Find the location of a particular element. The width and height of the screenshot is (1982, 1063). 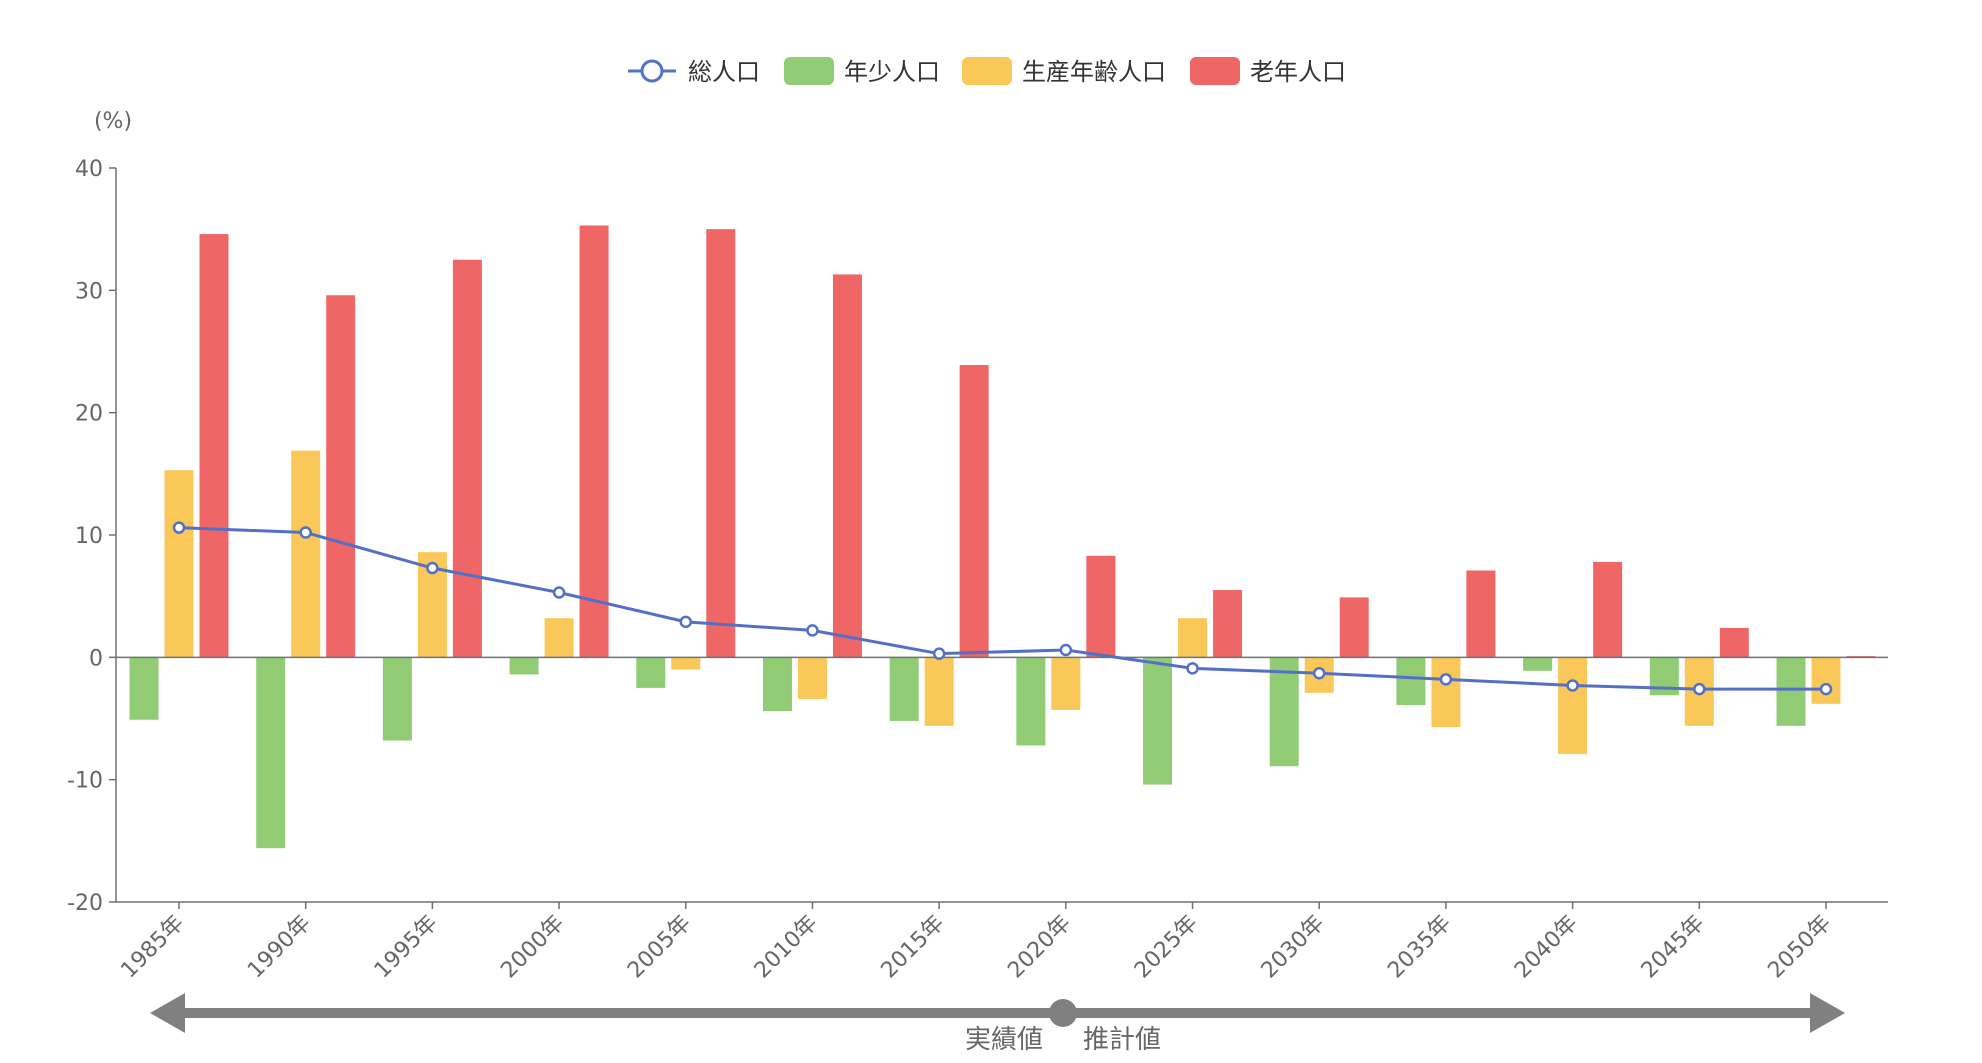

legend-label: 生産年齢人口 is located at coordinates (1094, 72).